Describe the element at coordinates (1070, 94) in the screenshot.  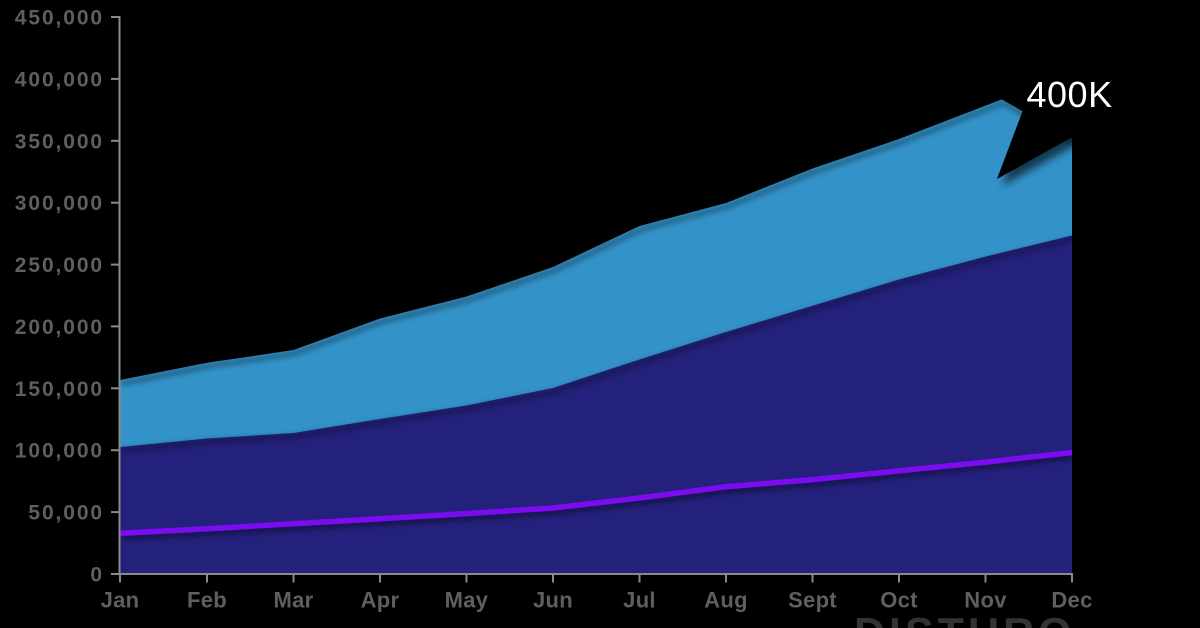
I see `svg-text: 400K` at that location.